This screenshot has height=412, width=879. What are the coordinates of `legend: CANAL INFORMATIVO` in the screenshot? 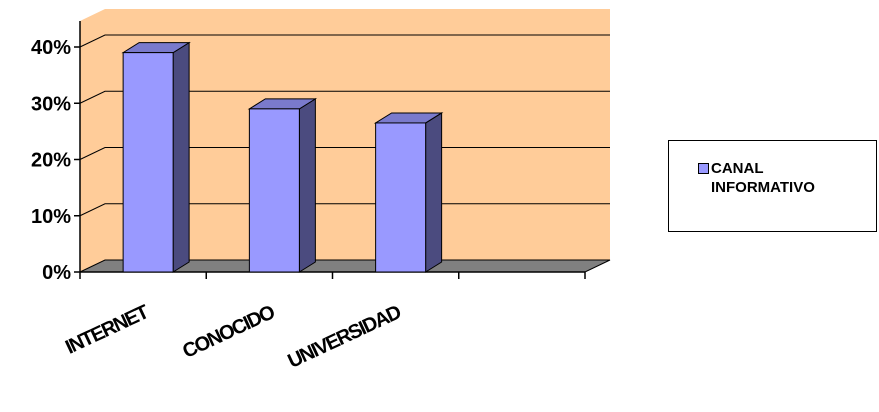 It's located at (772, 186).